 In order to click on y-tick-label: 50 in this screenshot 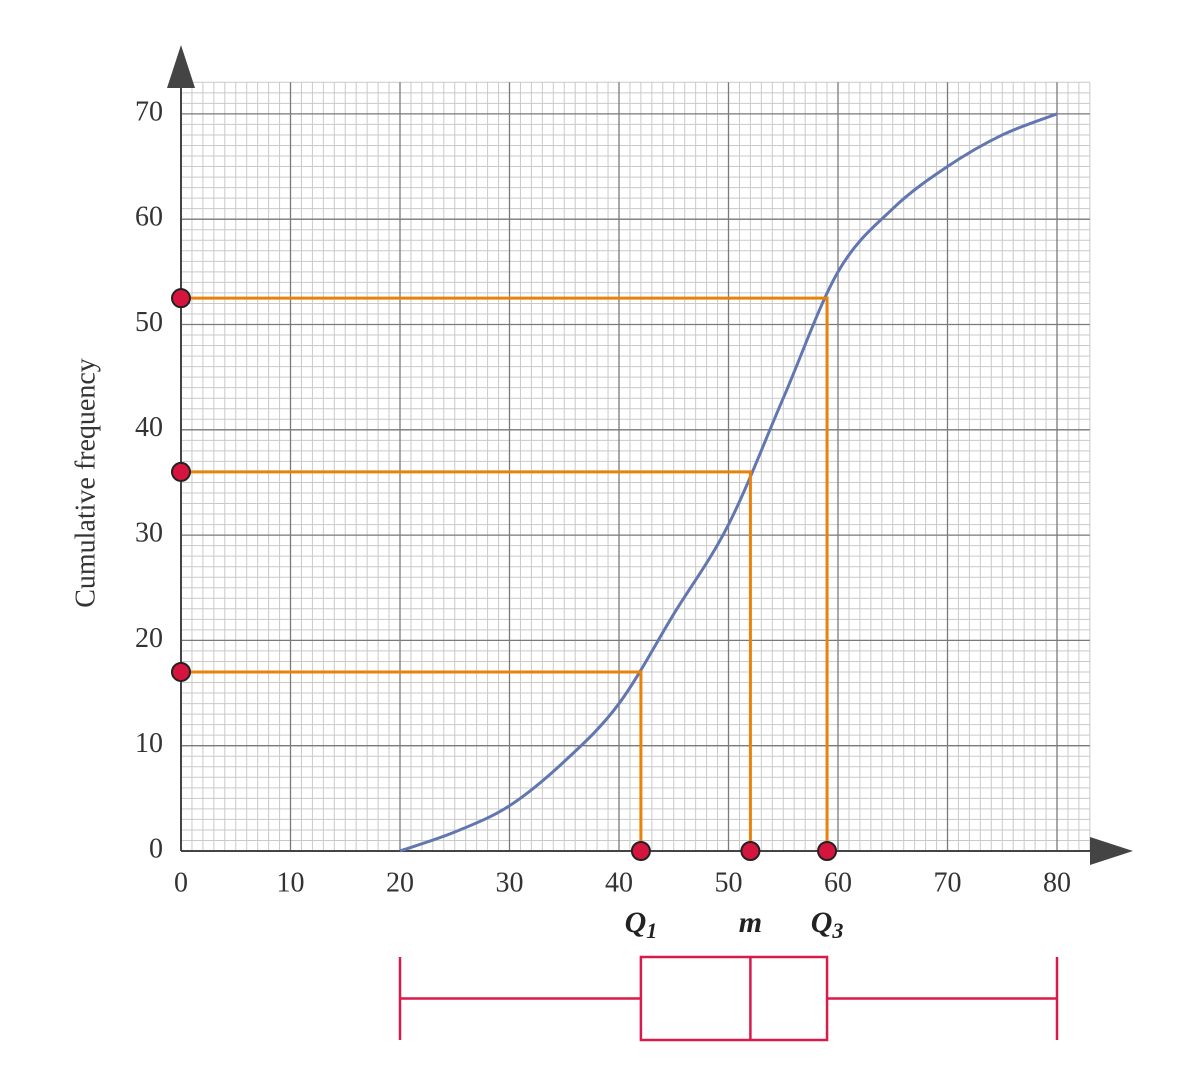, I will do `click(149, 322)`.